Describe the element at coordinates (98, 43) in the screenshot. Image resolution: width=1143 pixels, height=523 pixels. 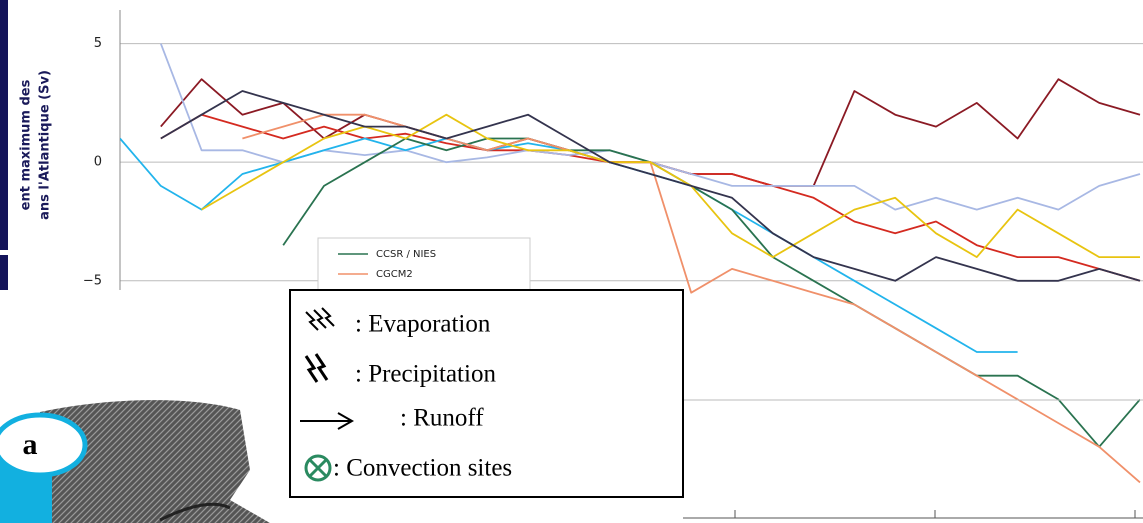
I see `y-tick-label: 5` at that location.